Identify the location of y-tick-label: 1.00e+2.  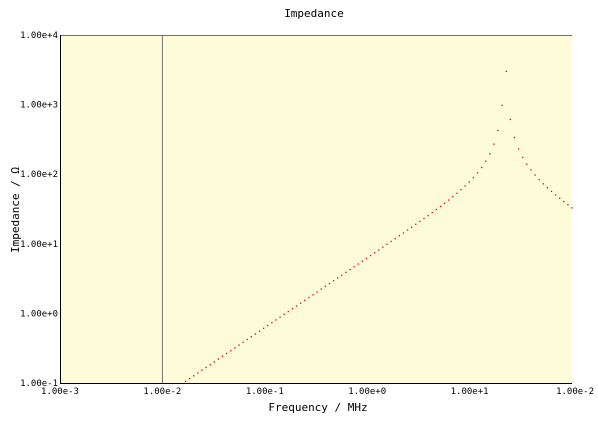
(39, 175).